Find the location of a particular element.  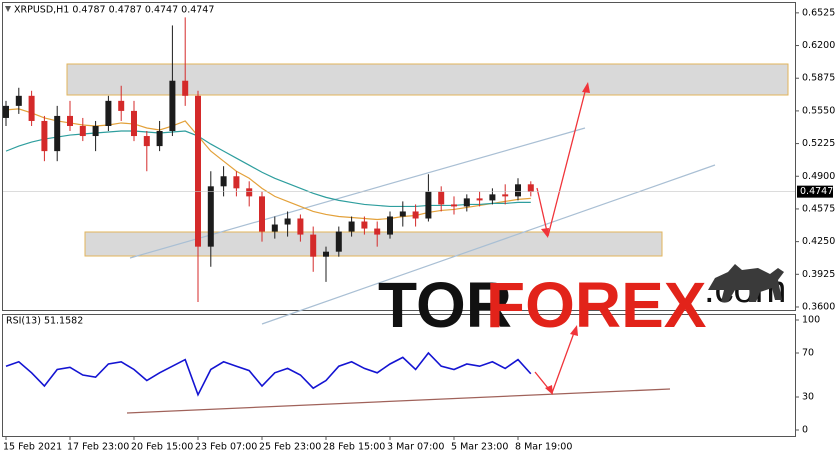

logo: TOR FOREX .com is located at coordinates (582, 302).